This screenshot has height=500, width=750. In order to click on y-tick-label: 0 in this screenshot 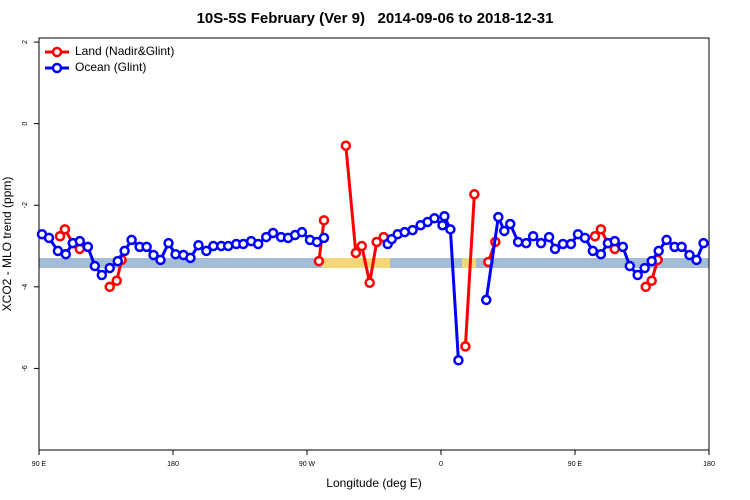, I will do `click(25, 124)`.